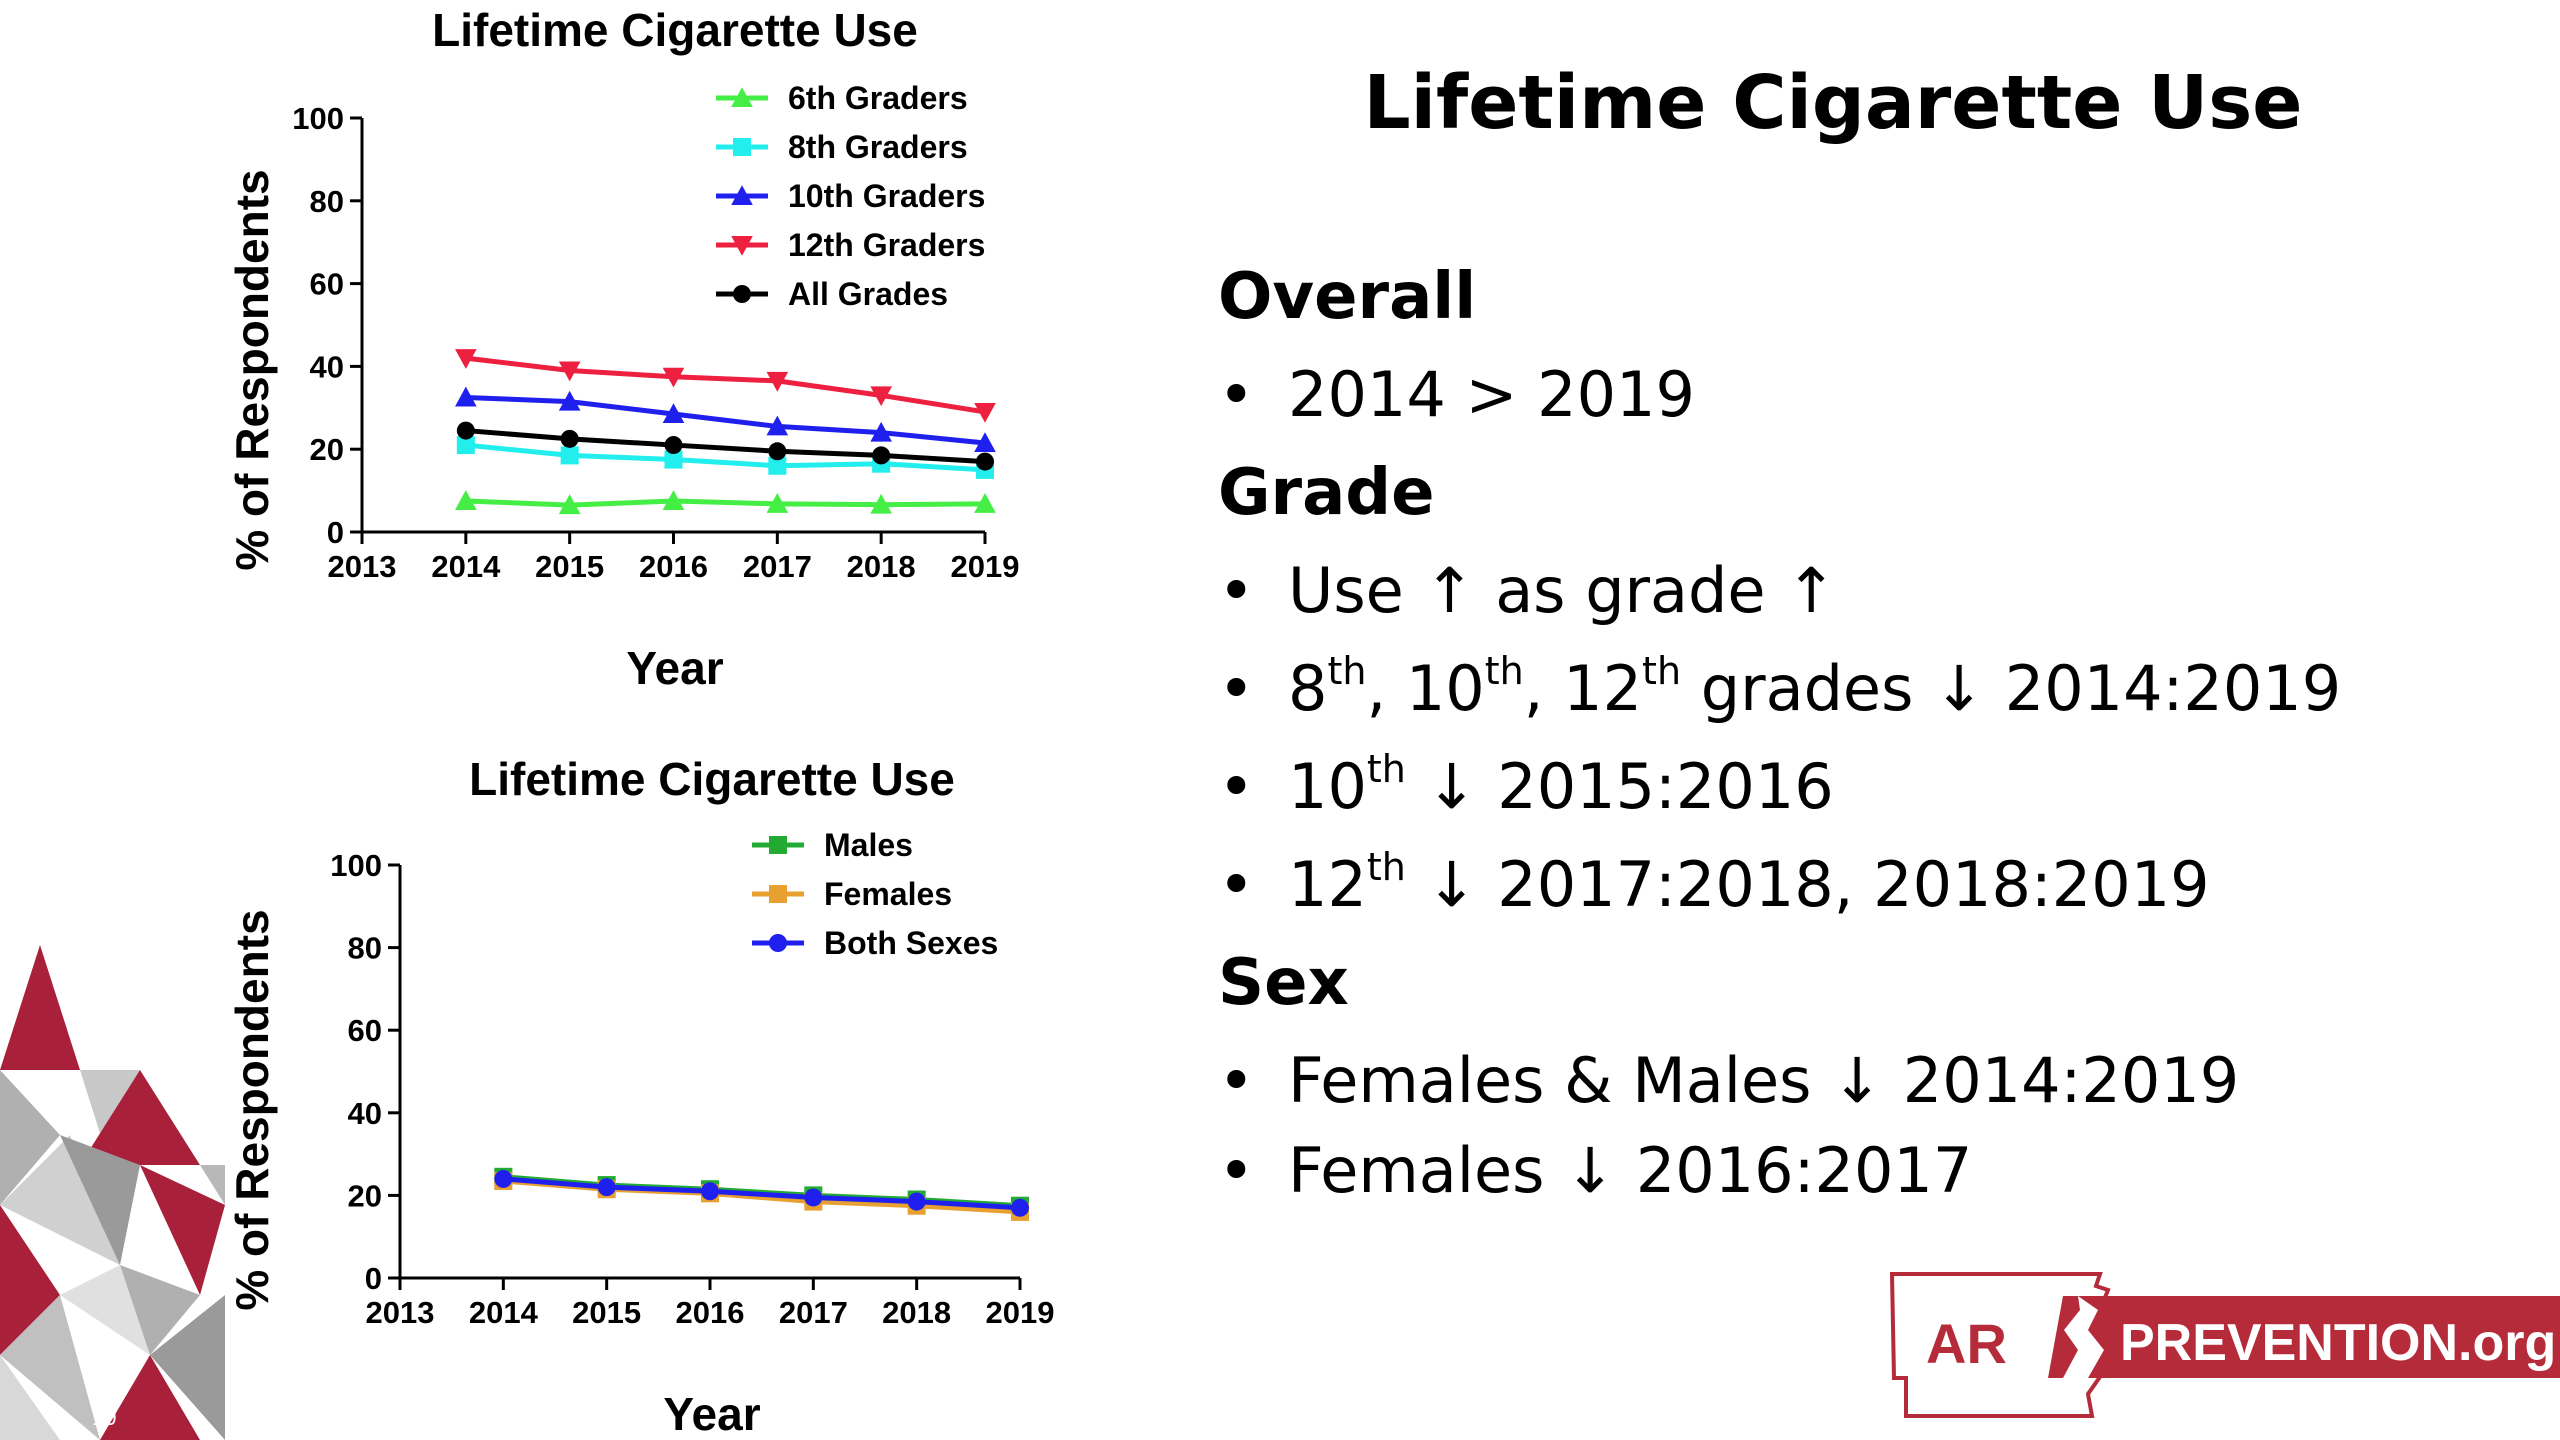  I want to click on y-tick-label: 80, so click(365, 948).